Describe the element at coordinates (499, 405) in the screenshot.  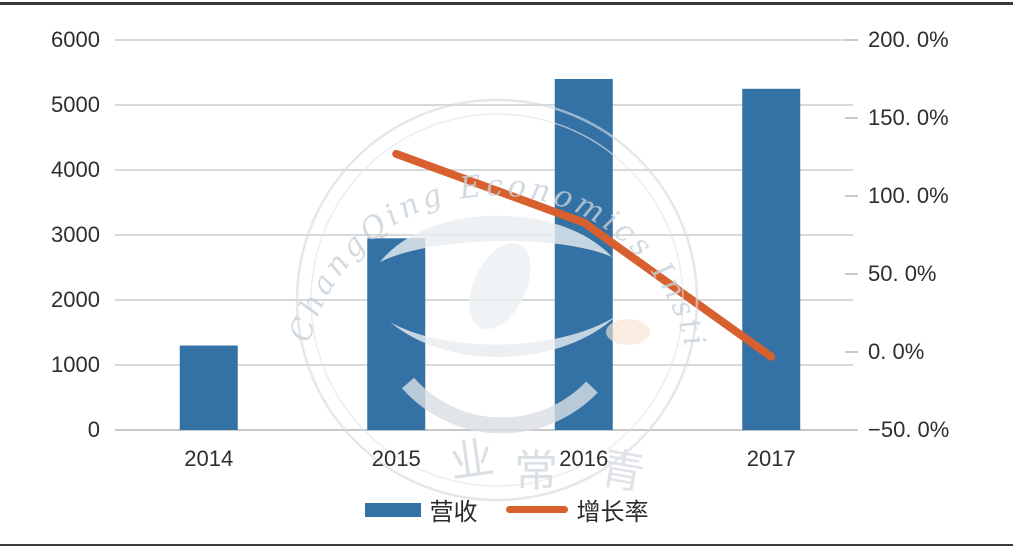
I see `watermark-ribbon` at that location.